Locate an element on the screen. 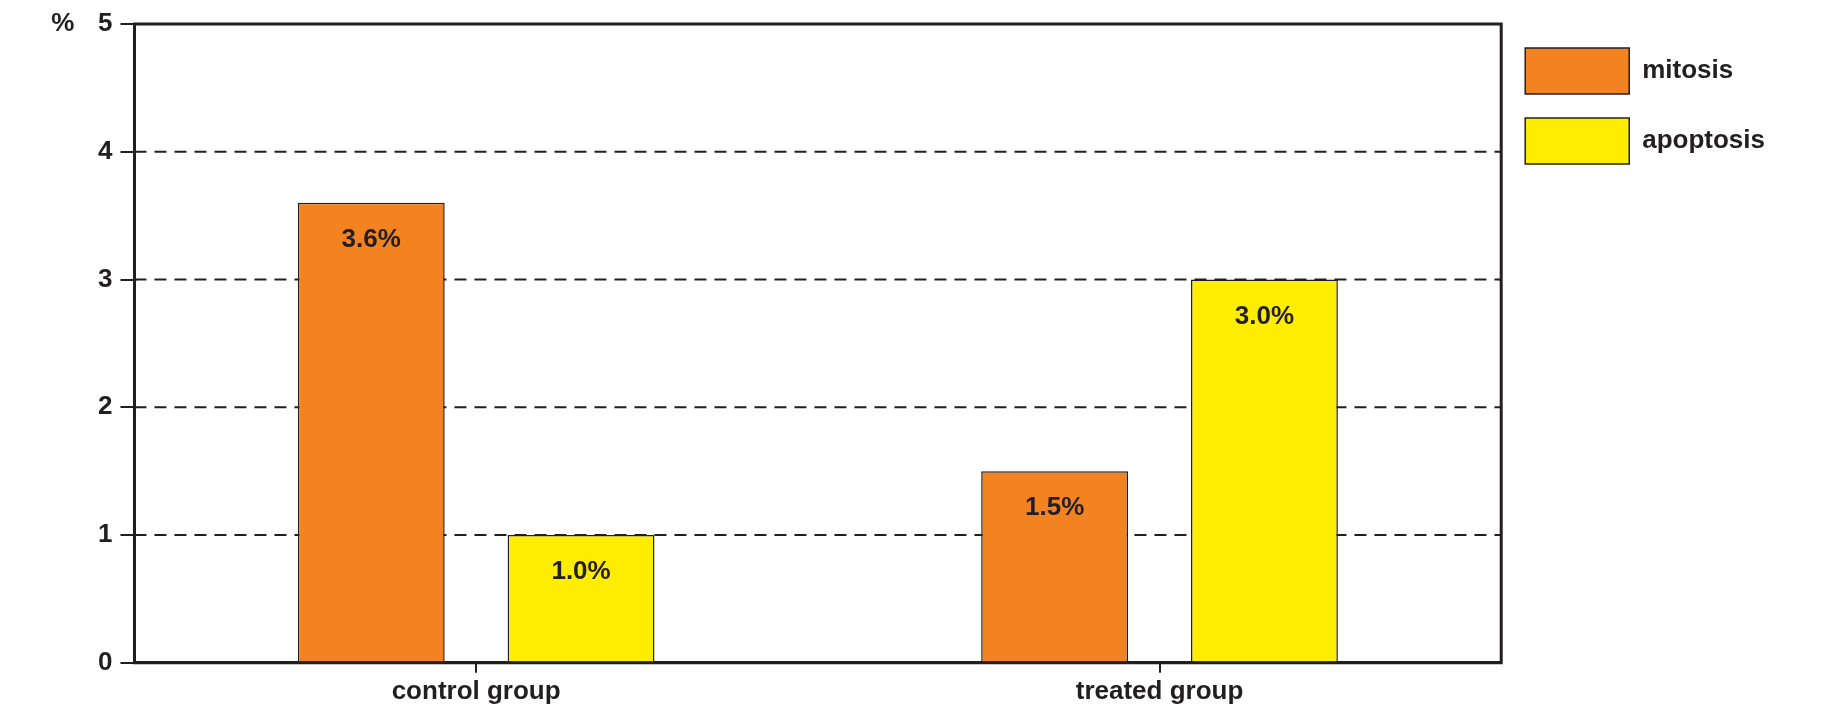  data-label: 3.0% is located at coordinates (1264, 314).